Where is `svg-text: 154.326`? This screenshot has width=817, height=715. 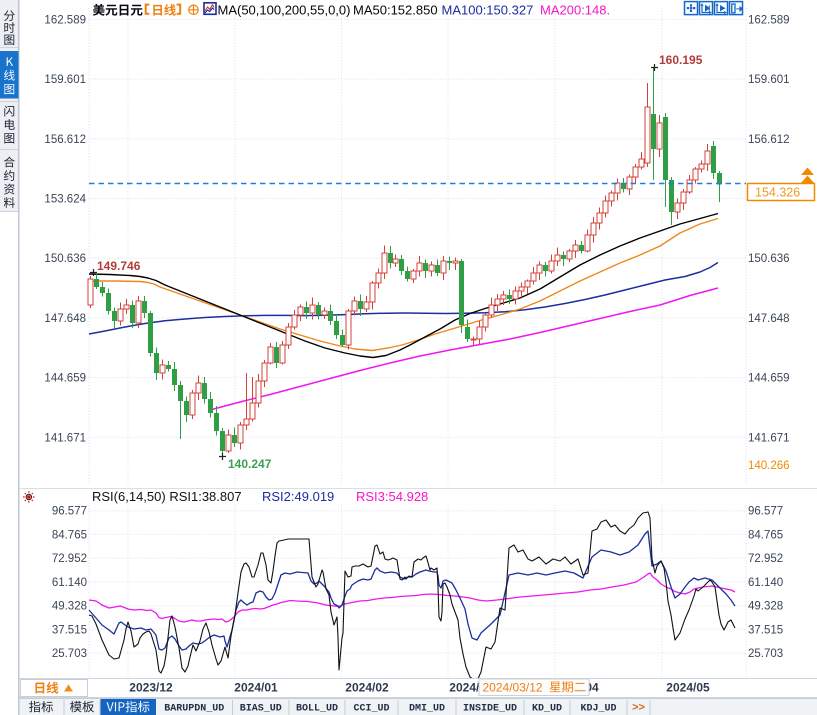
svg-text: 154.326 is located at coordinates (777, 193).